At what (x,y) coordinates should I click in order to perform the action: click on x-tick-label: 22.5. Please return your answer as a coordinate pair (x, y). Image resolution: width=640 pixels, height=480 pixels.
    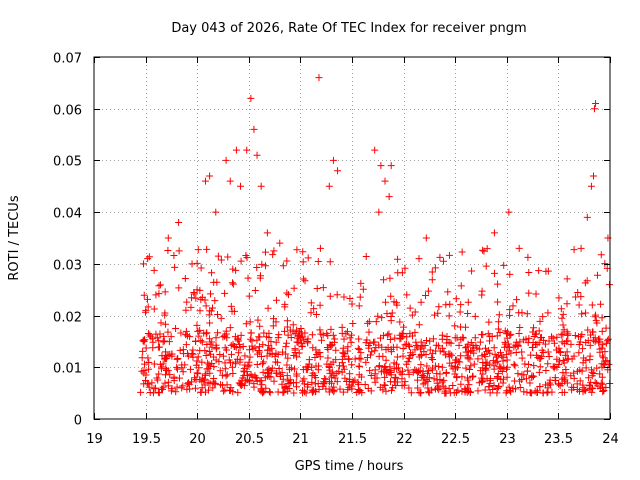
    Looking at the image, I should click on (455, 439).